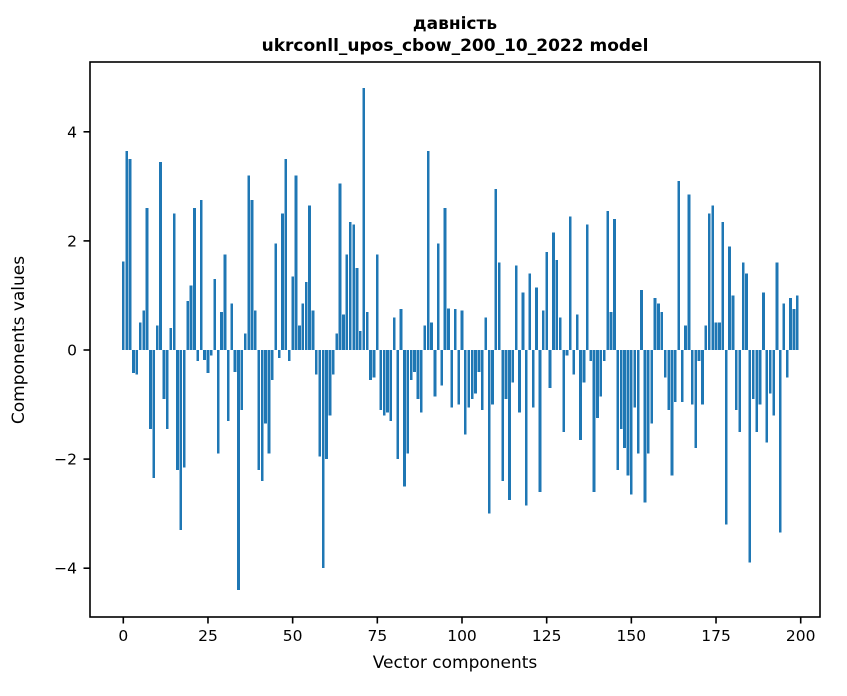  Describe the element at coordinates (72, 132) in the screenshot. I see `y-tick-label: 4` at that location.